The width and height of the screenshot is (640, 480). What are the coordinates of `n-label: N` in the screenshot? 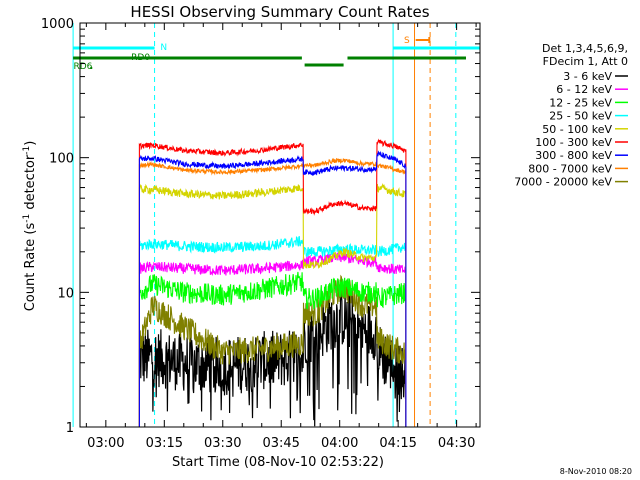 It's located at (163, 48).